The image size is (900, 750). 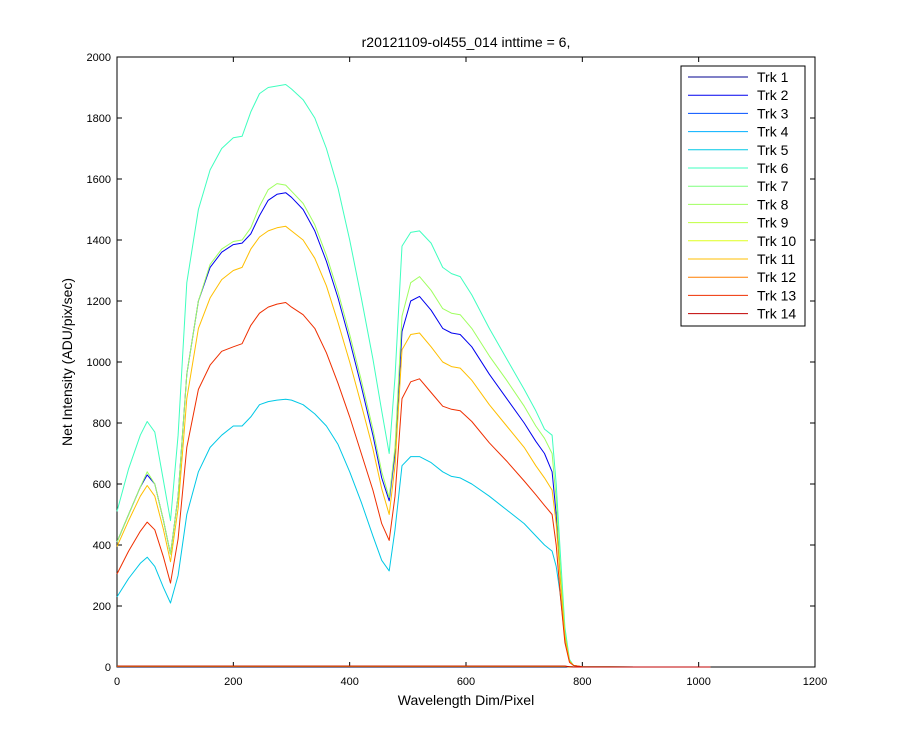 What do you see at coordinates (776, 241) in the screenshot?
I see `legend-label: Trk 10` at bounding box center [776, 241].